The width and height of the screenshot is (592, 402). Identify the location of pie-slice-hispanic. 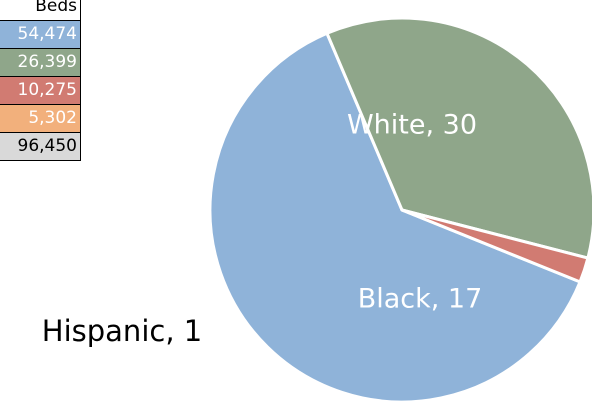
(495, 246).